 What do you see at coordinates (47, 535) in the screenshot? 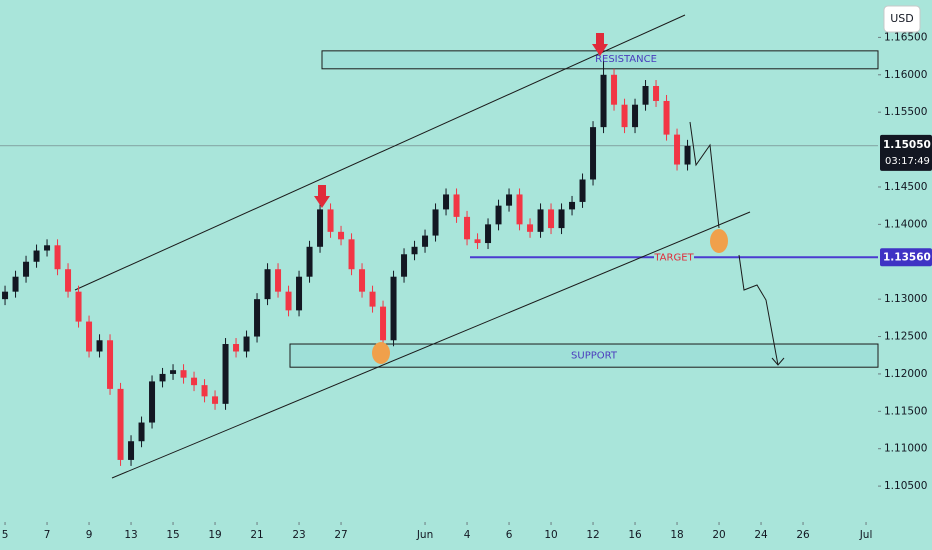
I see `x-tick-label: 7` at bounding box center [47, 535].